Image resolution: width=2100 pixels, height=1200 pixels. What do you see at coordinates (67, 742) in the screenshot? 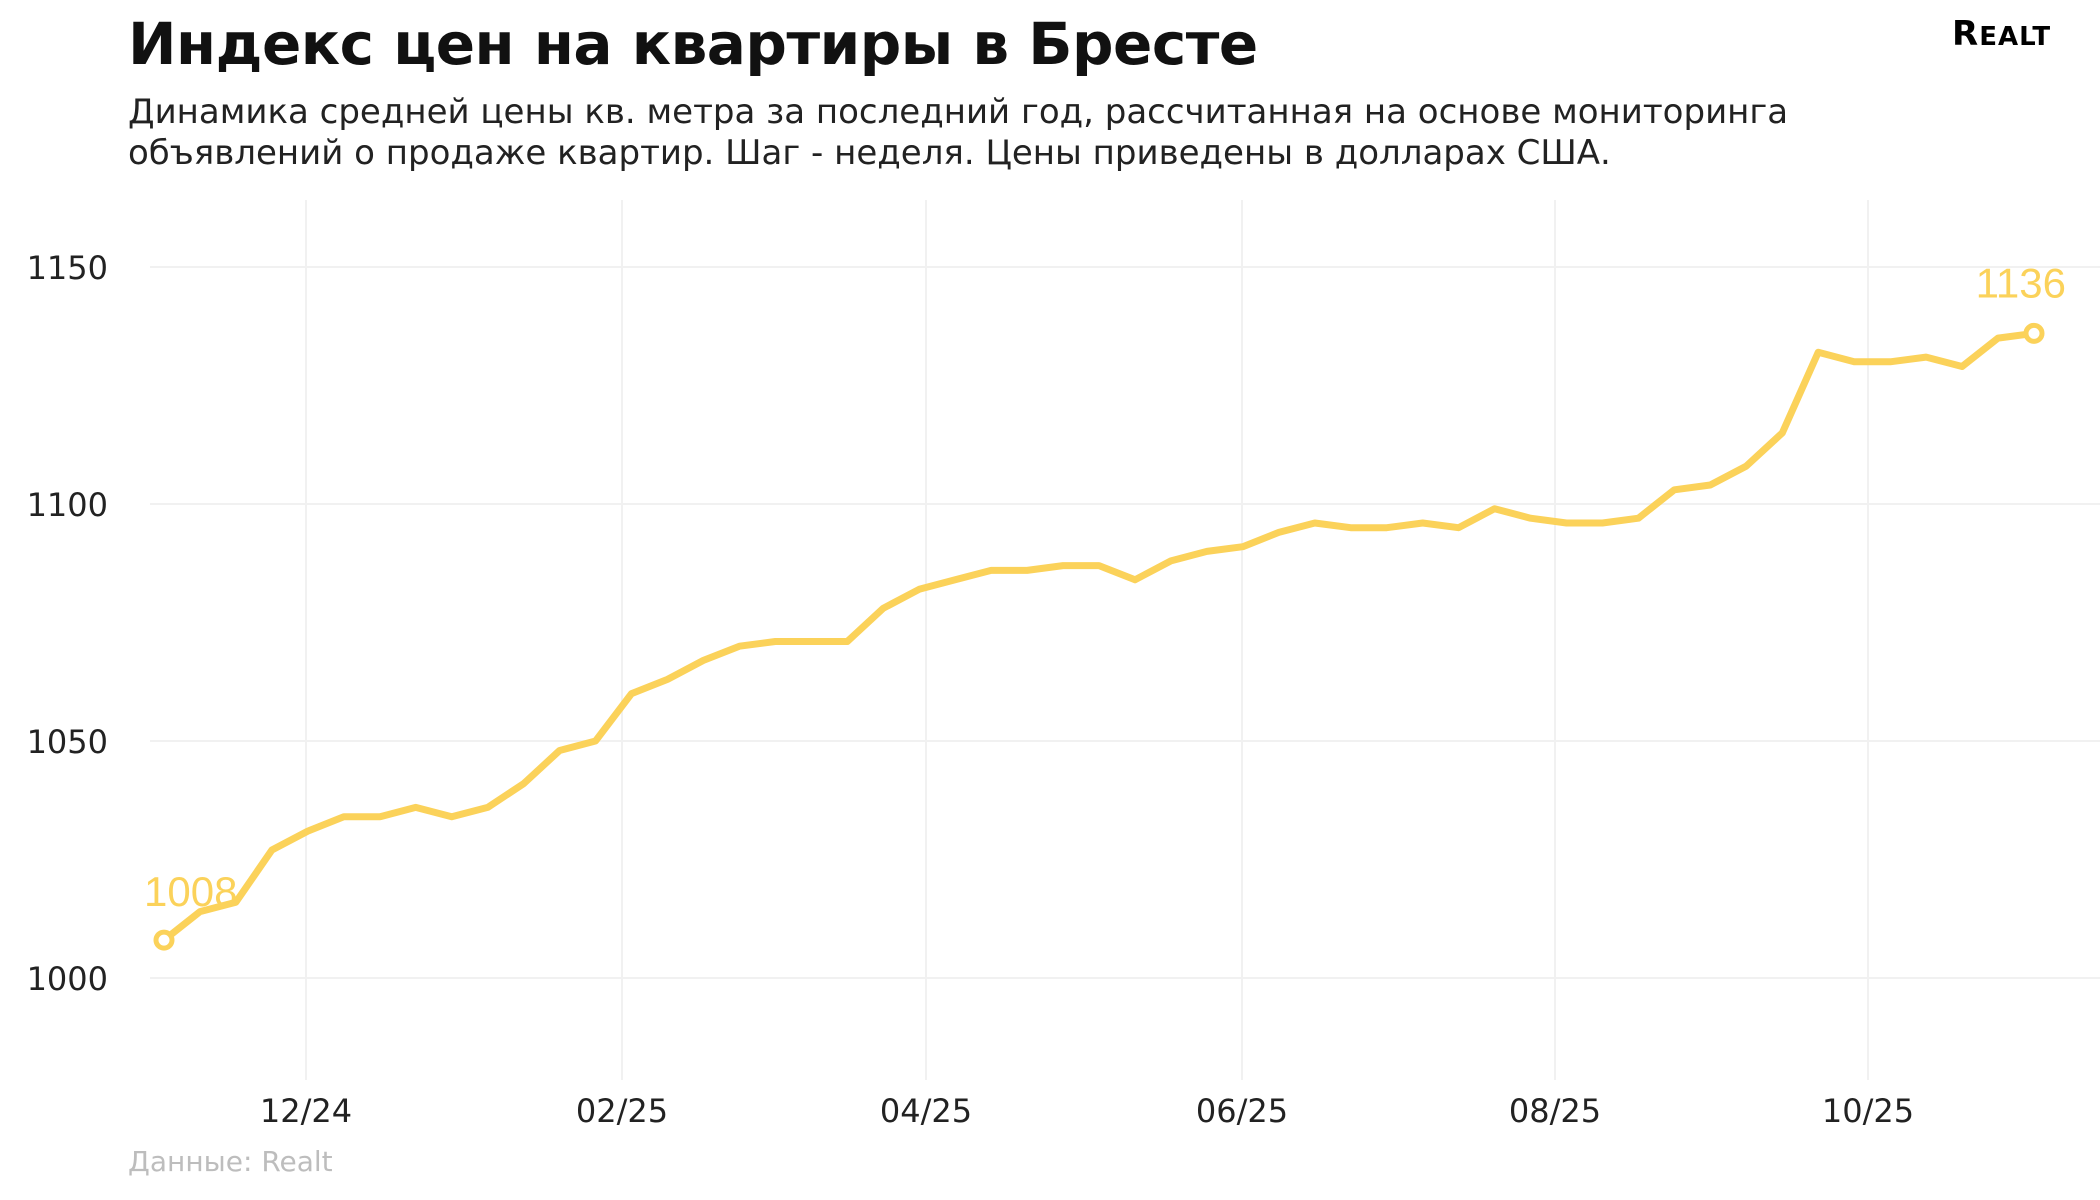
I see `y-tick-label: 1050` at bounding box center [67, 742].